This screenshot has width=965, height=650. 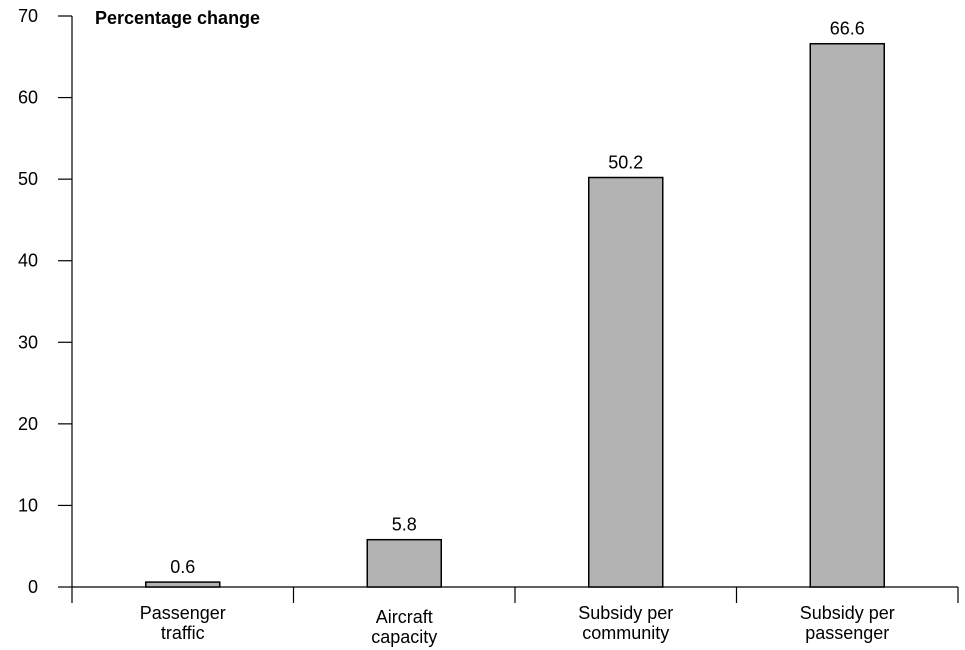 I want to click on y-tick-label: 50, so click(x=28, y=179).